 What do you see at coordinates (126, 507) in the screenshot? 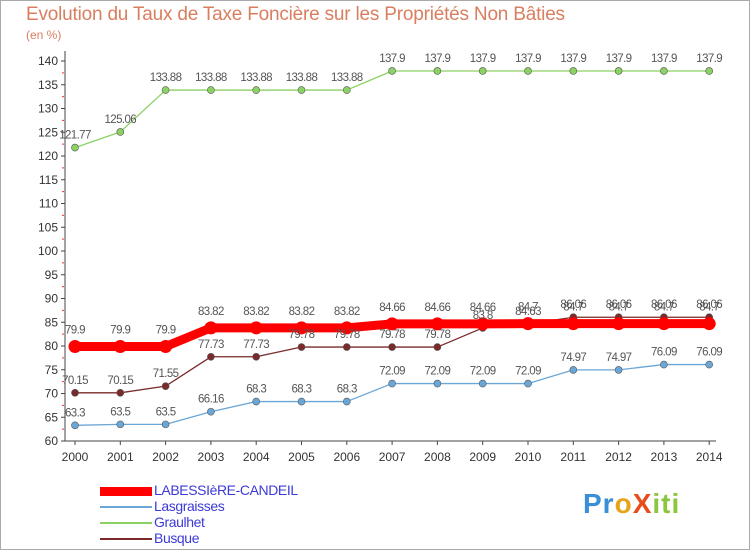
I see `legend-swatch-lasgraisses` at bounding box center [126, 507].